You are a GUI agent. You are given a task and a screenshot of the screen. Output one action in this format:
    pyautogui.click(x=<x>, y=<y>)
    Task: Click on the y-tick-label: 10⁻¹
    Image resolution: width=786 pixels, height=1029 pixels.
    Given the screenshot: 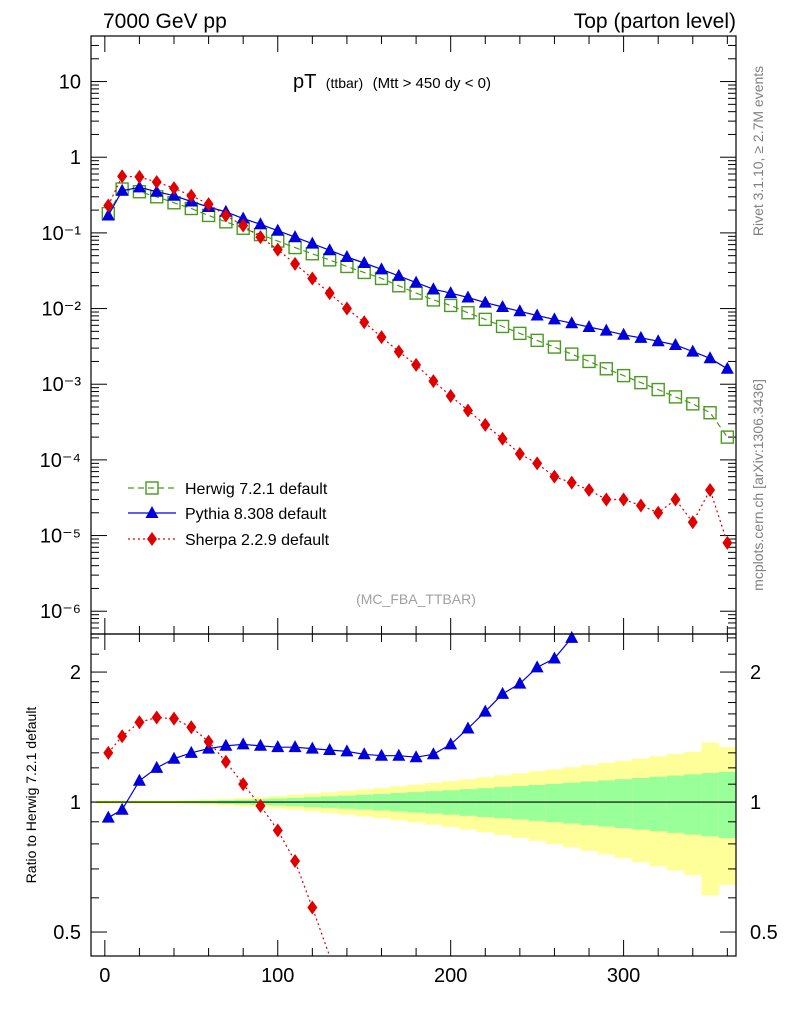 What is the action you would take?
    pyautogui.click(x=62, y=234)
    